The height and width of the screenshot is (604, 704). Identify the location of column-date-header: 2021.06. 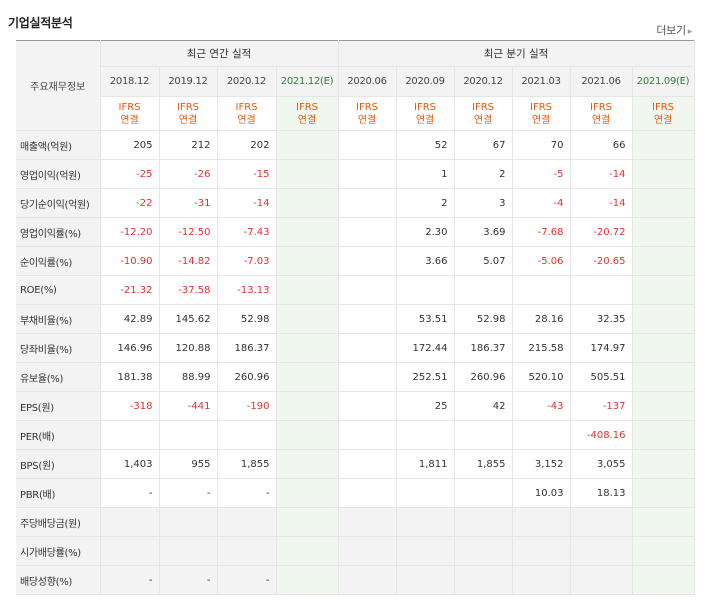
(601, 81).